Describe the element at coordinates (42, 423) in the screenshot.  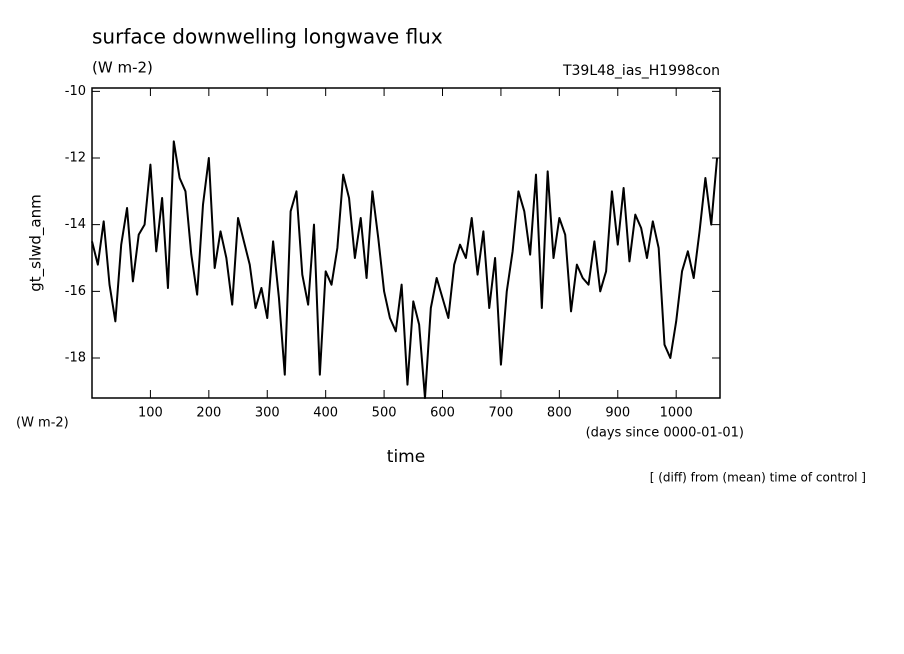
I see `y-units: (W m-2)` at that location.